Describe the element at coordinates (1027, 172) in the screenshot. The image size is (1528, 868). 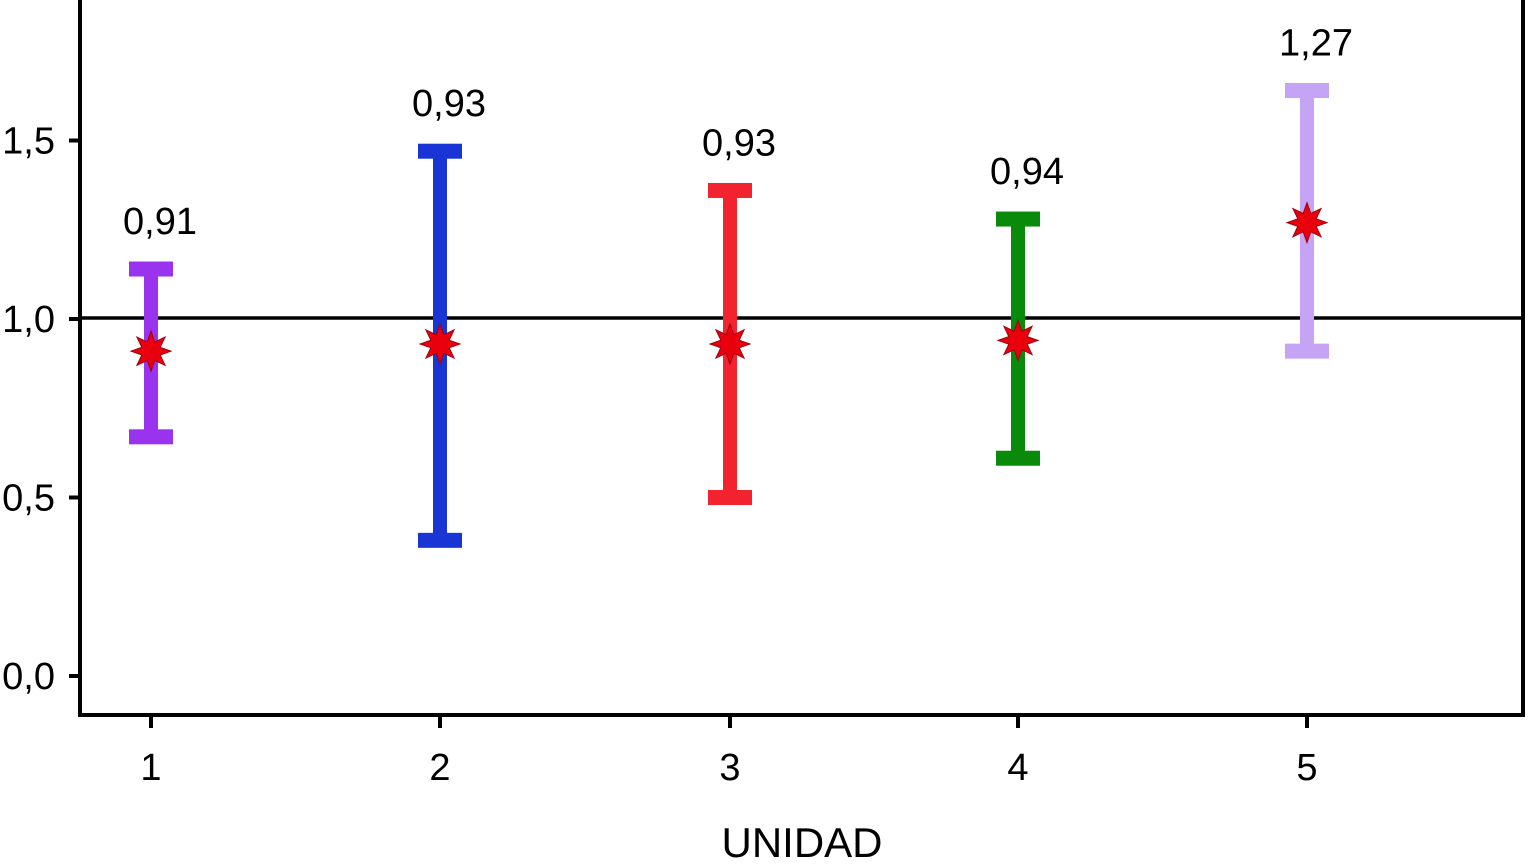
I see `value-label: 0,94` at that location.